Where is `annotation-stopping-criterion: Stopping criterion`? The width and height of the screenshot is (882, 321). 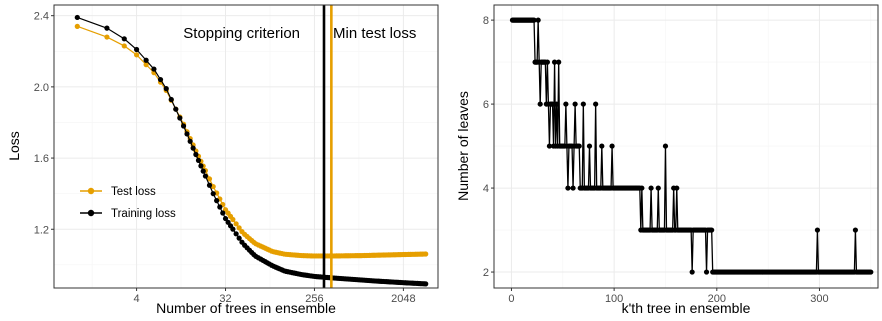 annotation-stopping-criterion: Stopping criterion is located at coordinates (241, 33).